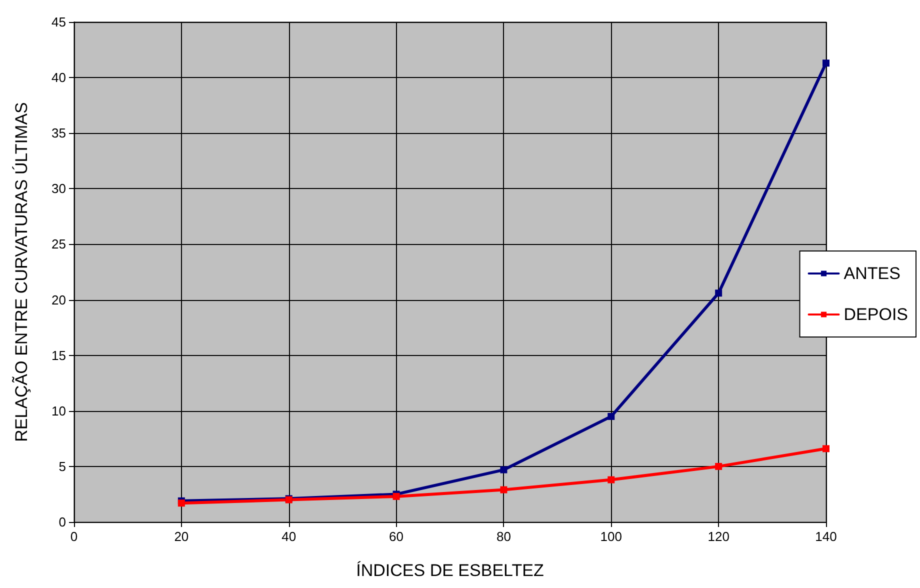 This screenshot has height=588, width=920. Describe the element at coordinates (826, 536) in the screenshot. I see `x-tick-label: 140` at that location.